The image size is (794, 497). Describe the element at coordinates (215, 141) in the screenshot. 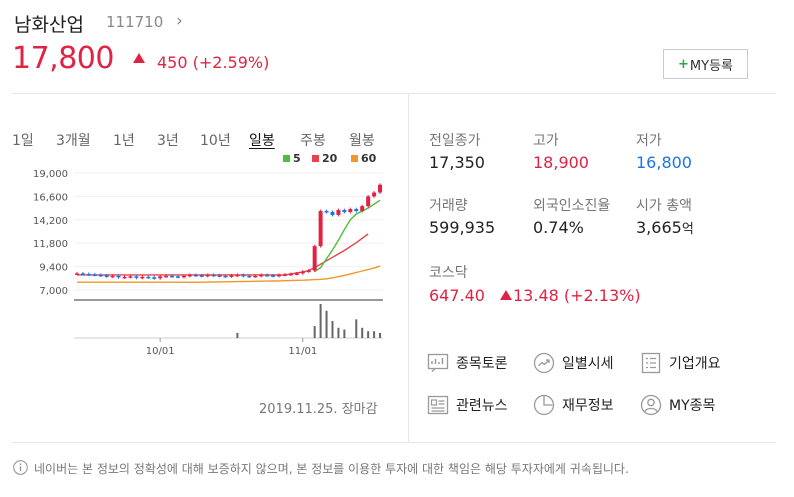

I see `tab-10year: 10년` at that location.